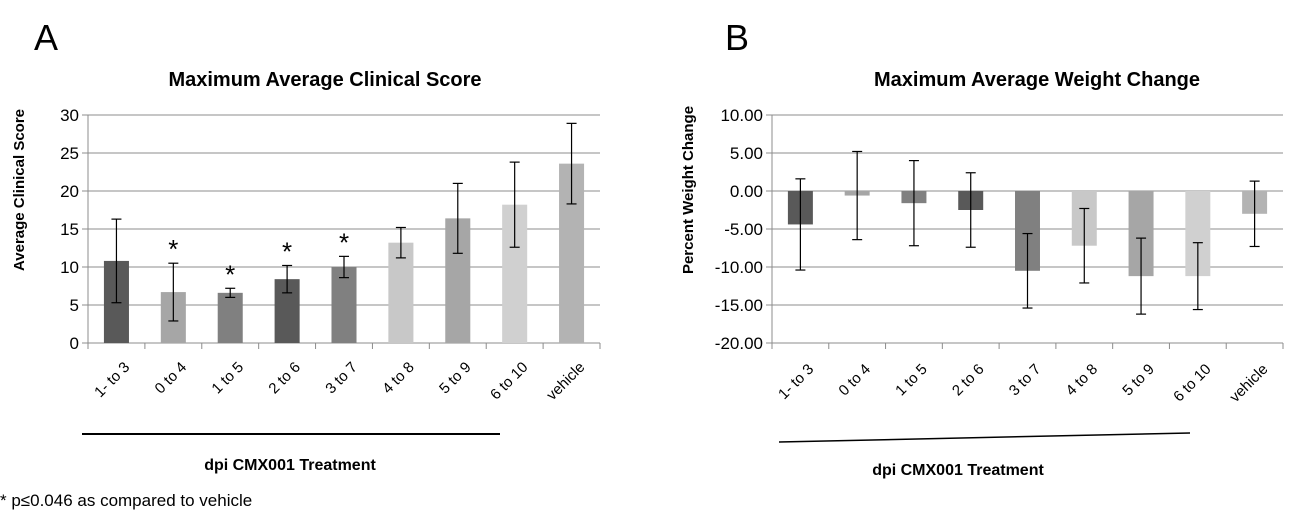 The image size is (1295, 513). I want to click on chart-b-category-label: 1 to 5, so click(911, 380).